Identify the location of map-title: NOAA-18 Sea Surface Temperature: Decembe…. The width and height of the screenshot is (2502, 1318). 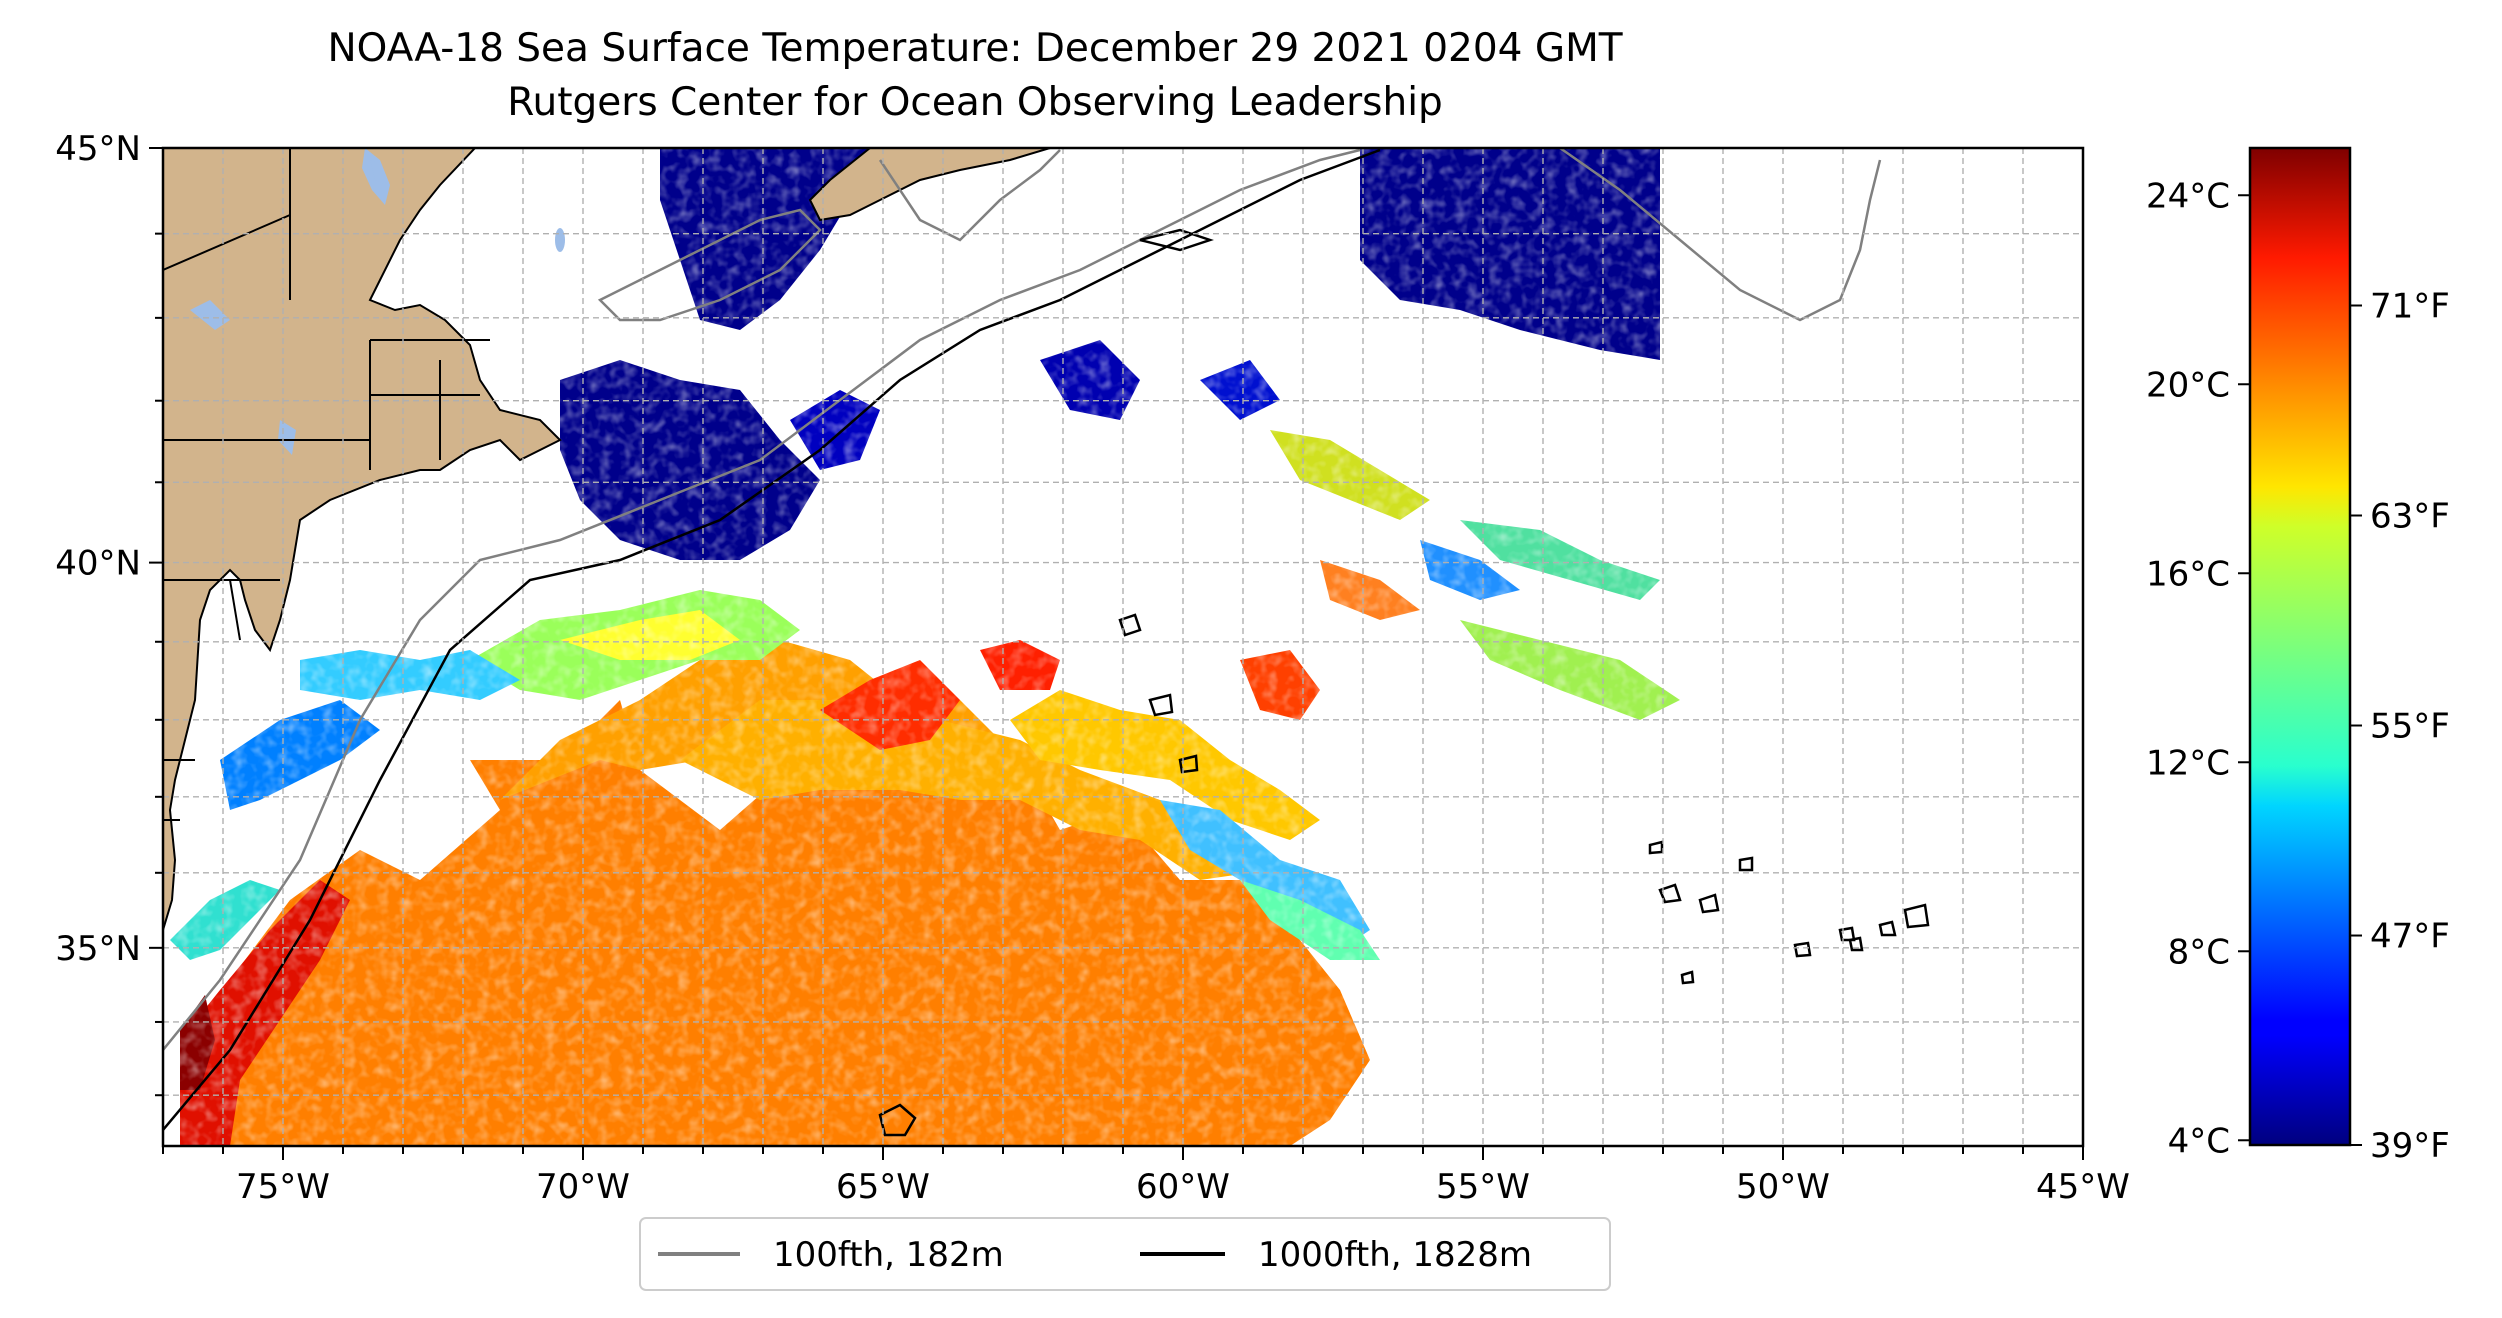
(975, 48).